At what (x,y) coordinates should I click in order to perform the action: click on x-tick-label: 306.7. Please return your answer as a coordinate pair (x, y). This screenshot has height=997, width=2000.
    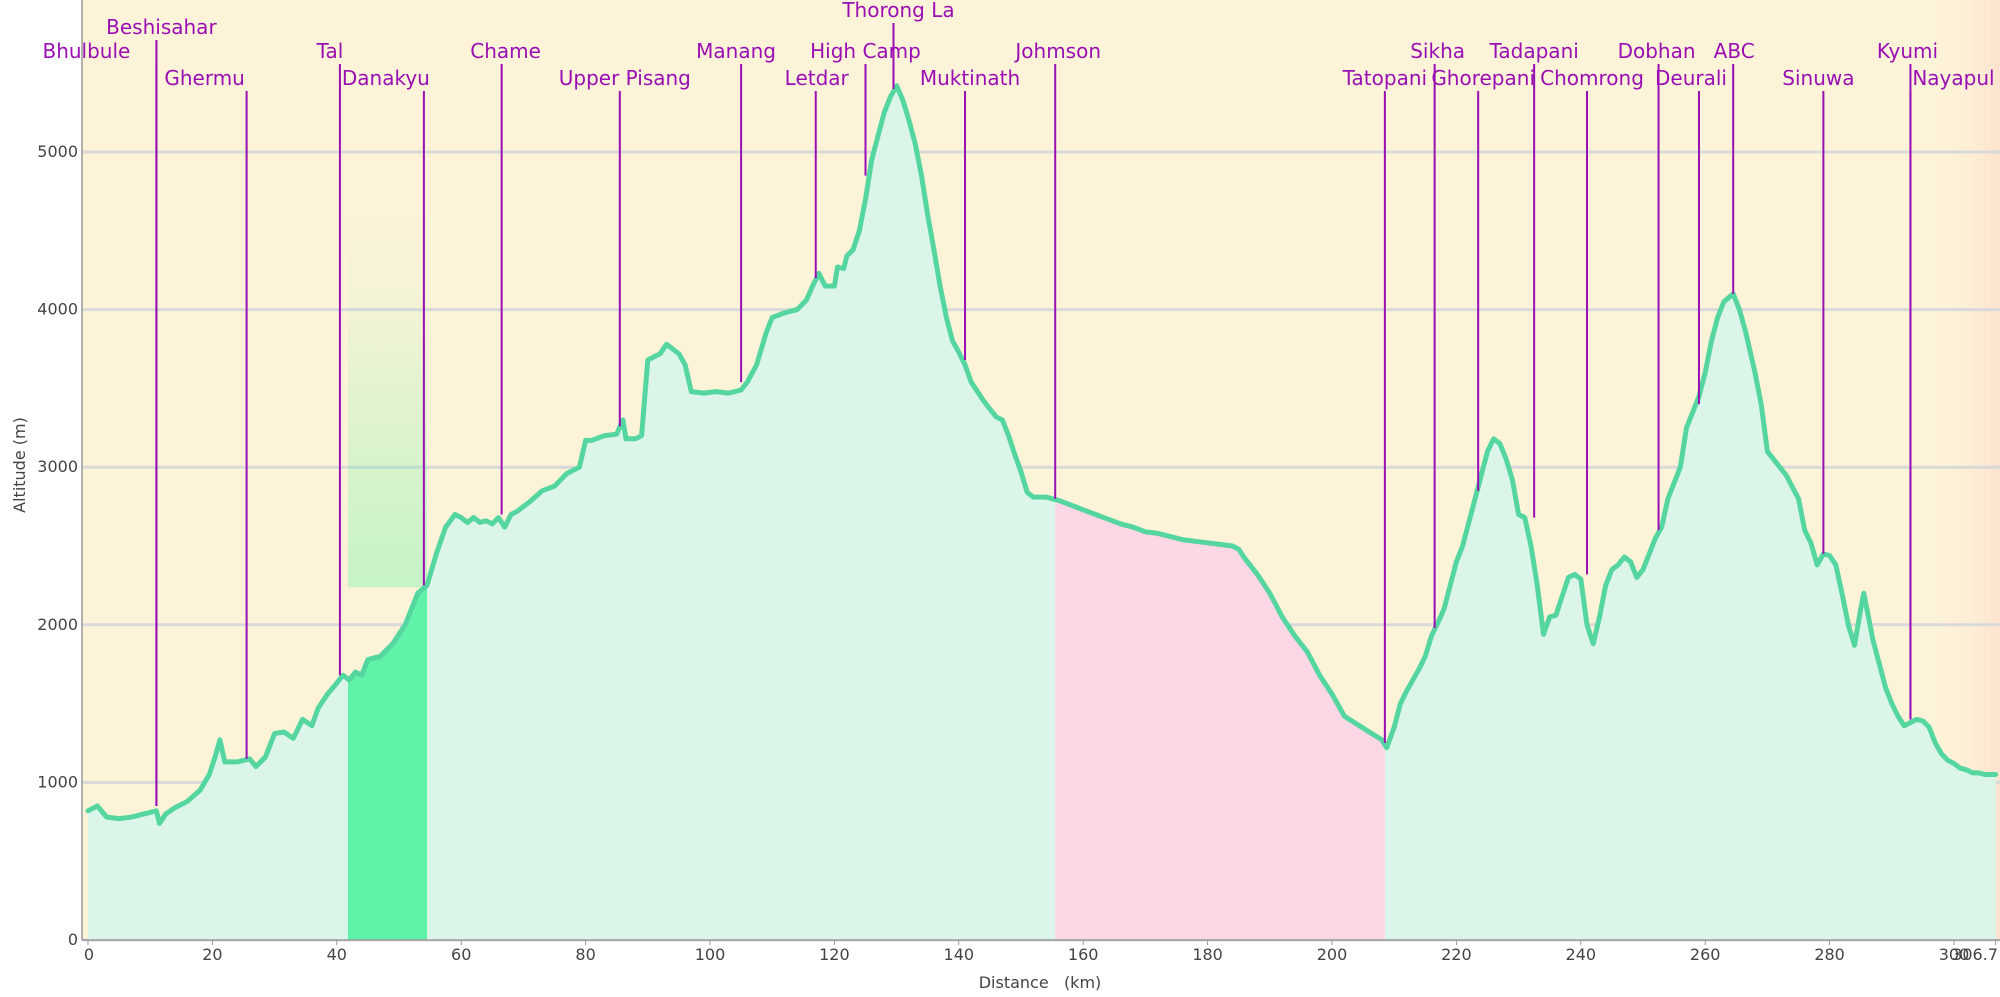
    Looking at the image, I should click on (1975, 954).